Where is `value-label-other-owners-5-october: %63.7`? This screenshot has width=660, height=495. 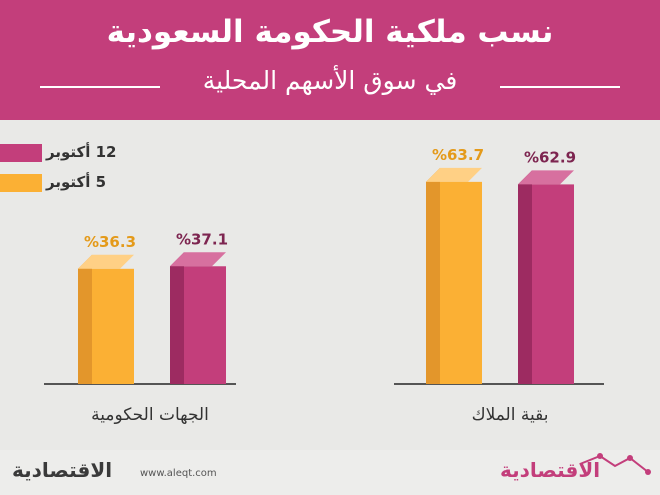
value-label-other-owners-5-october: %63.7 is located at coordinates (458, 155).